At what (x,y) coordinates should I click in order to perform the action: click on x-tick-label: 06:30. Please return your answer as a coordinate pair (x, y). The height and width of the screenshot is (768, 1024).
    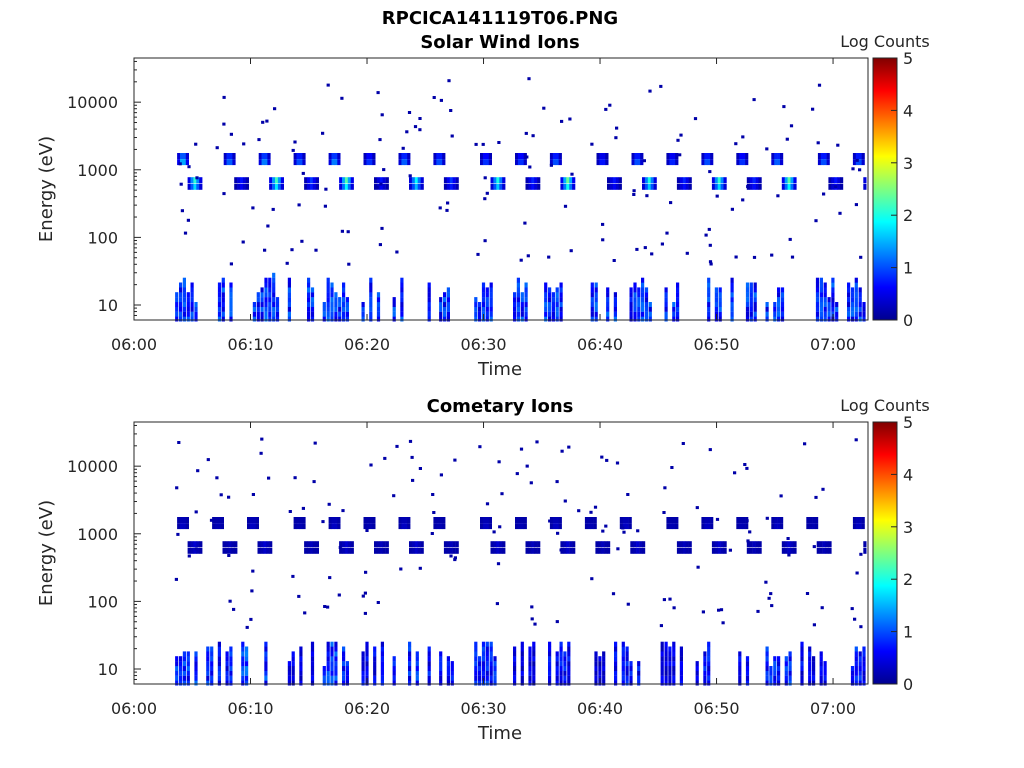
    Looking at the image, I should click on (483, 708).